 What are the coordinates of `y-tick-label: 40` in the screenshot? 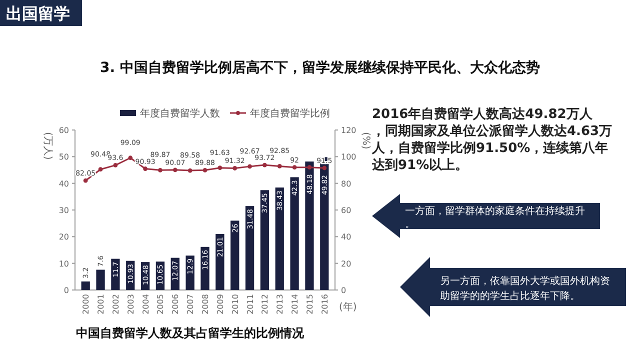 It's located at (63, 183).